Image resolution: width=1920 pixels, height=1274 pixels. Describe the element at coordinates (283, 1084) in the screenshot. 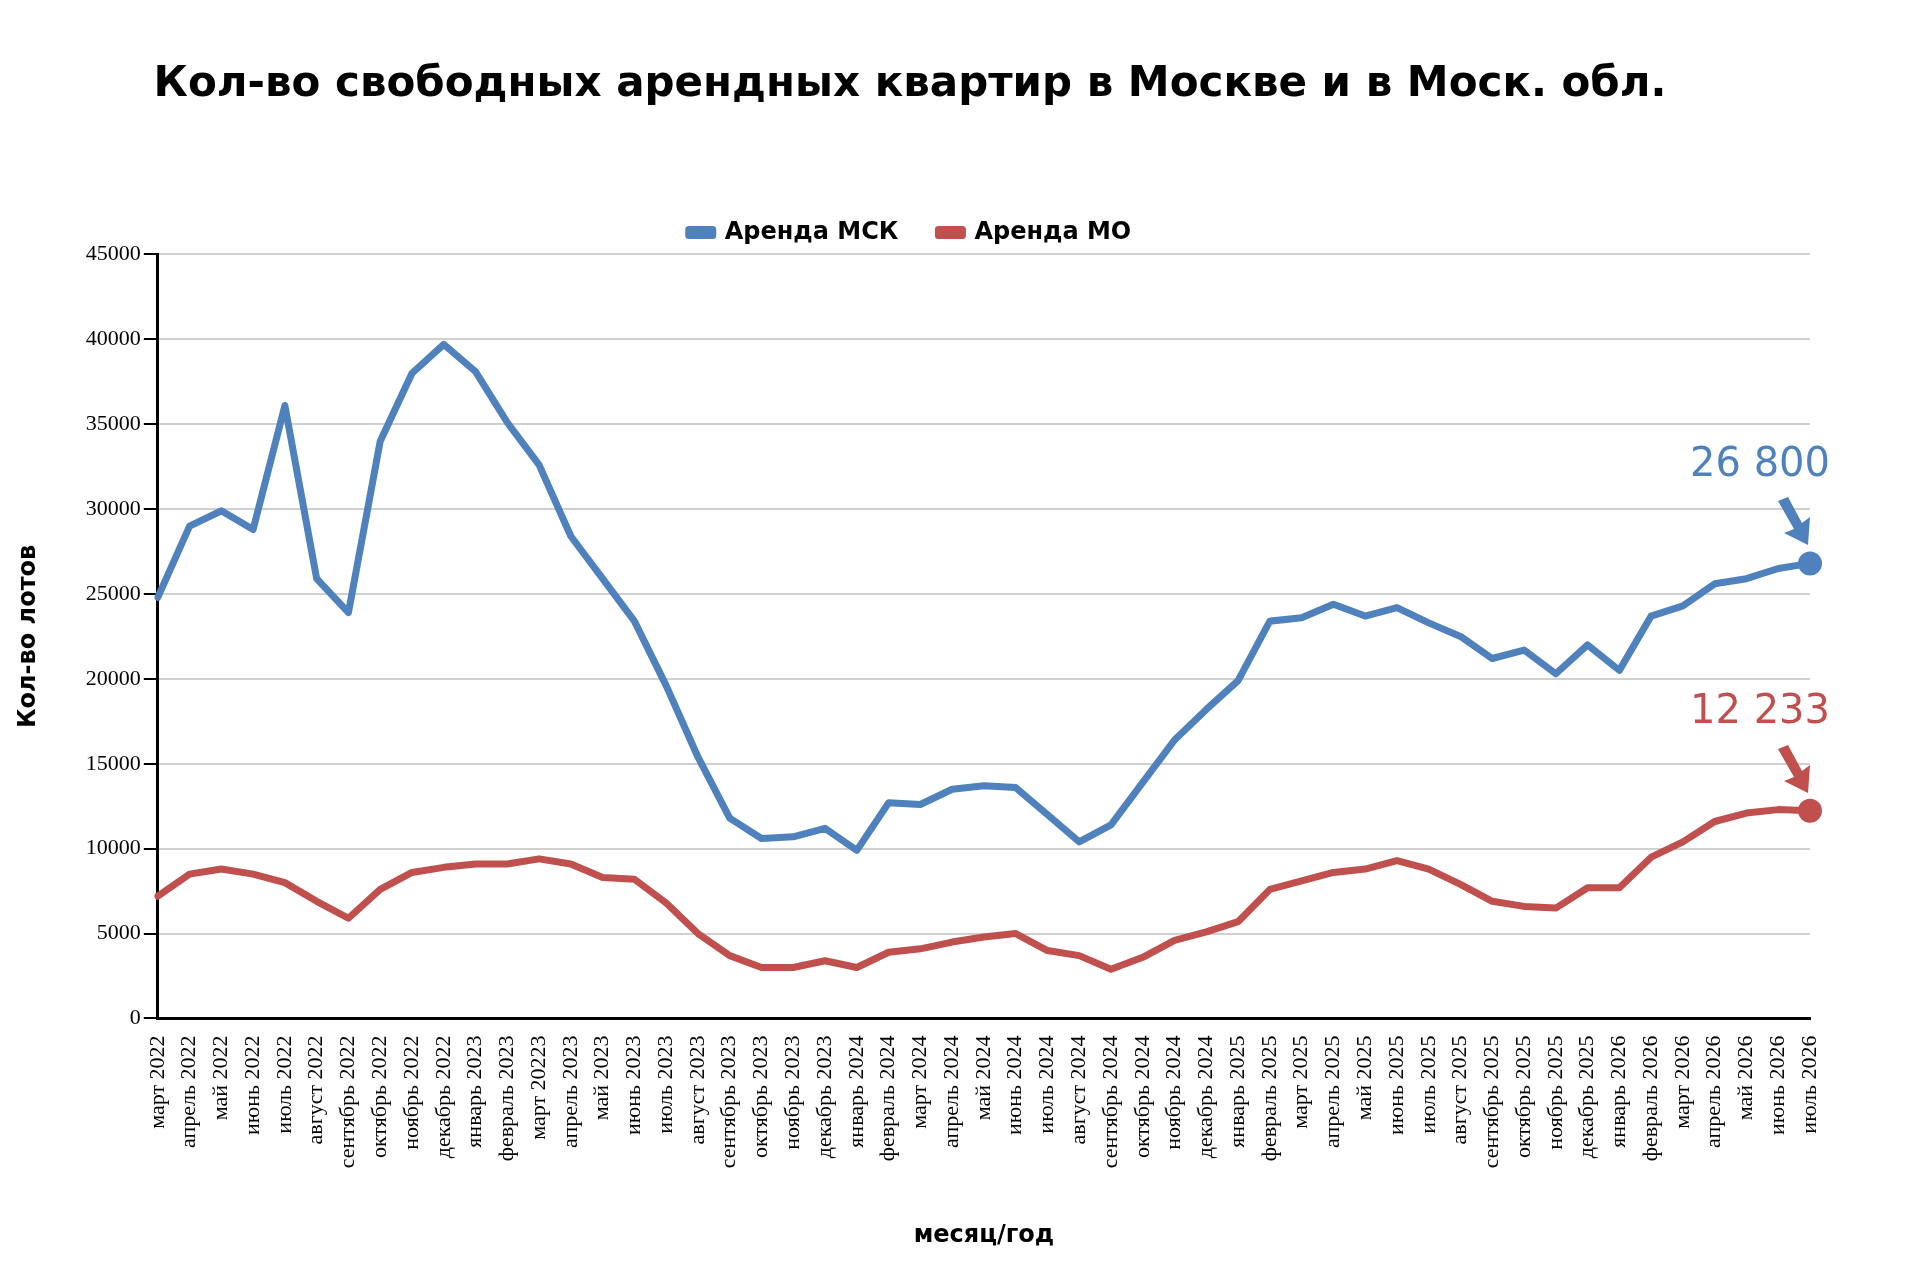

I see `x-tick-label: июль 2022` at that location.